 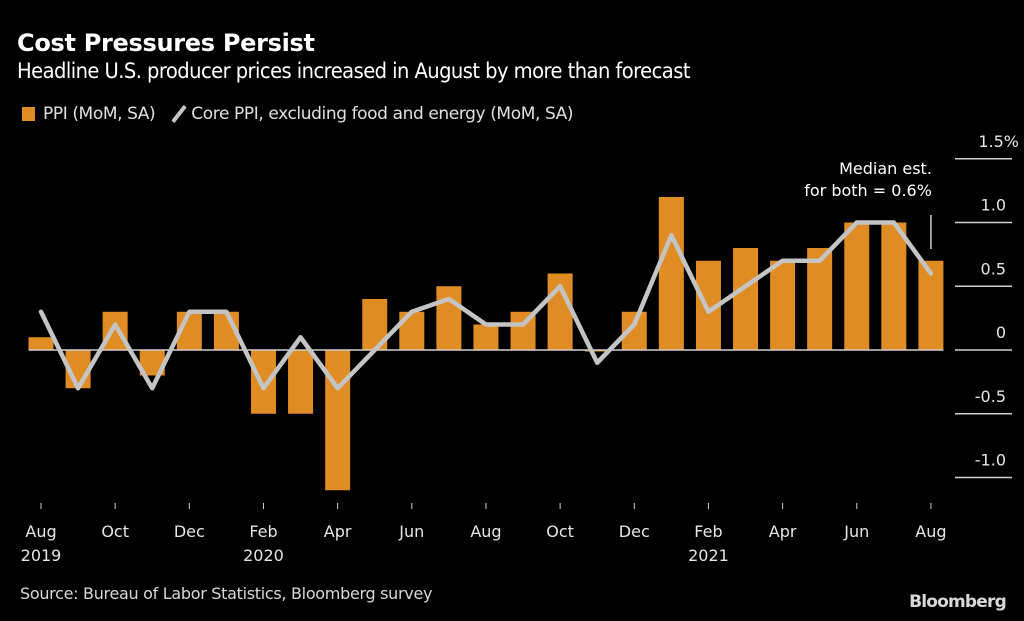 What do you see at coordinates (990, 460) in the screenshot?
I see `y-tick-label: -1.0` at bounding box center [990, 460].